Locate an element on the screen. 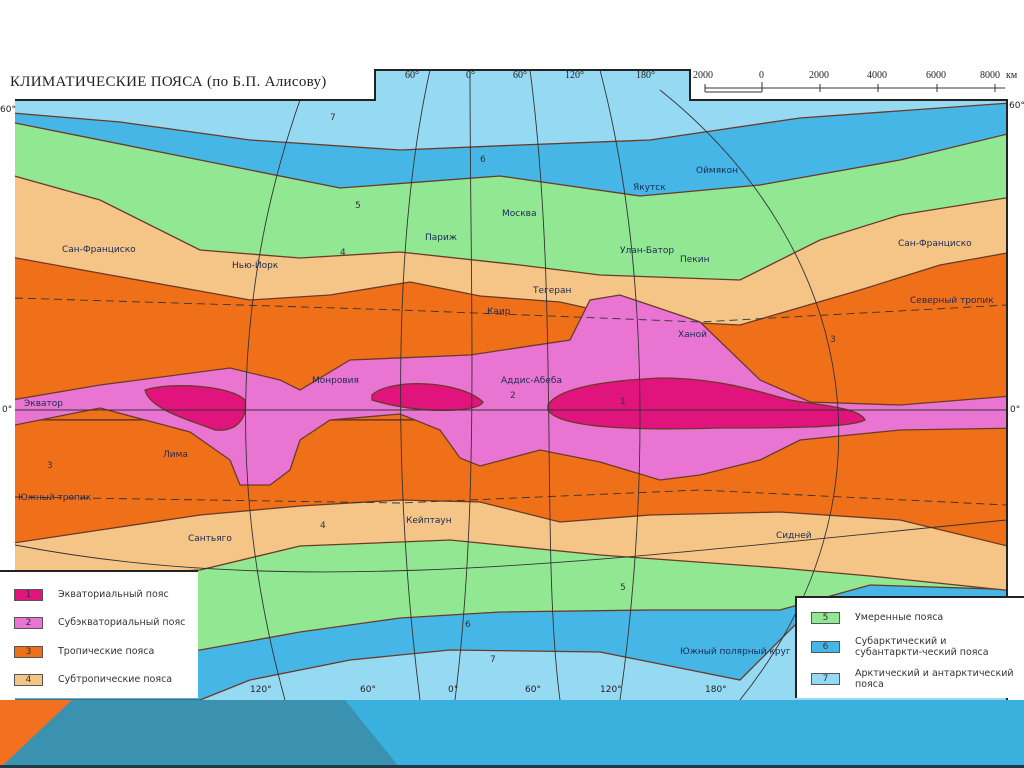 This screenshot has width=1024, height=768. map-title: КЛИМАТИЧЕСКИЕ ПОЯСА (по Б.П. Алисову) is located at coordinates (168, 82).